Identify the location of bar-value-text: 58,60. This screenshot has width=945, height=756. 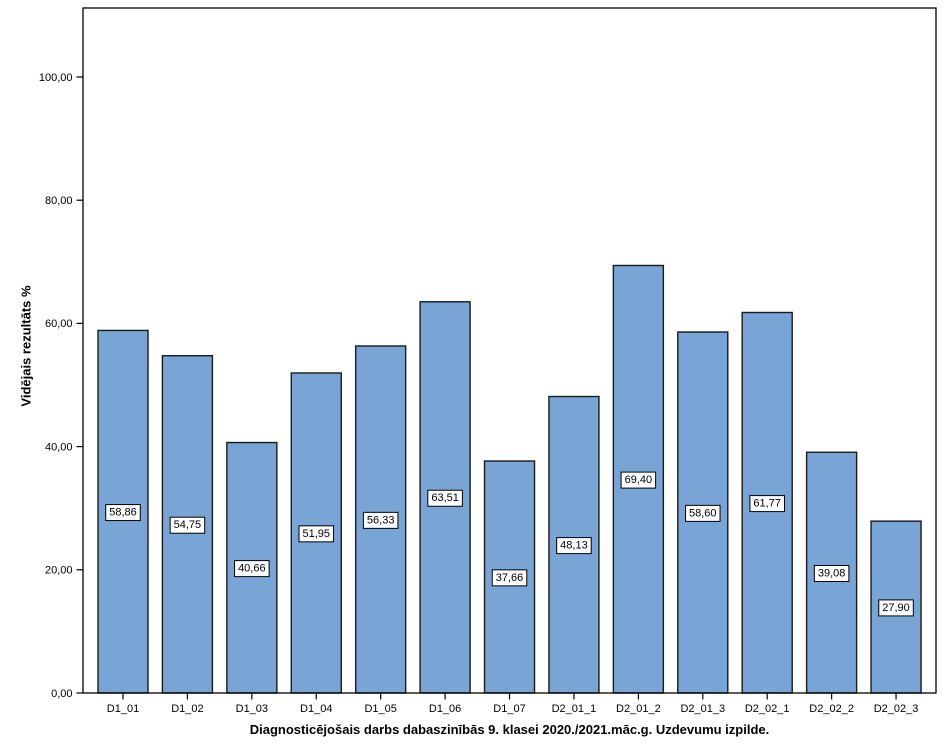
(703, 513).